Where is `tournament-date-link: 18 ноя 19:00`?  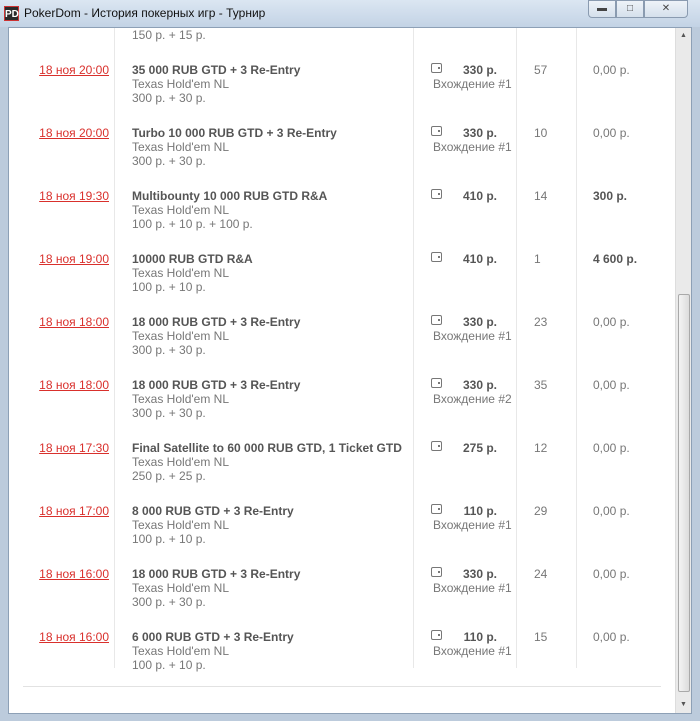 tournament-date-link: 18 ноя 19:00 is located at coordinates (74, 259).